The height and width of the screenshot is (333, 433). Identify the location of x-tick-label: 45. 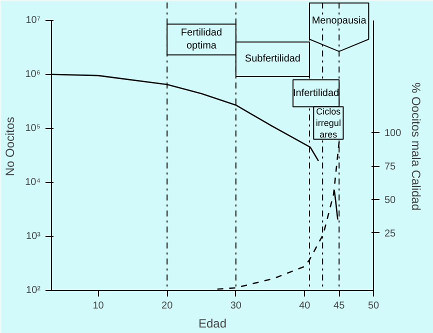
(340, 306).